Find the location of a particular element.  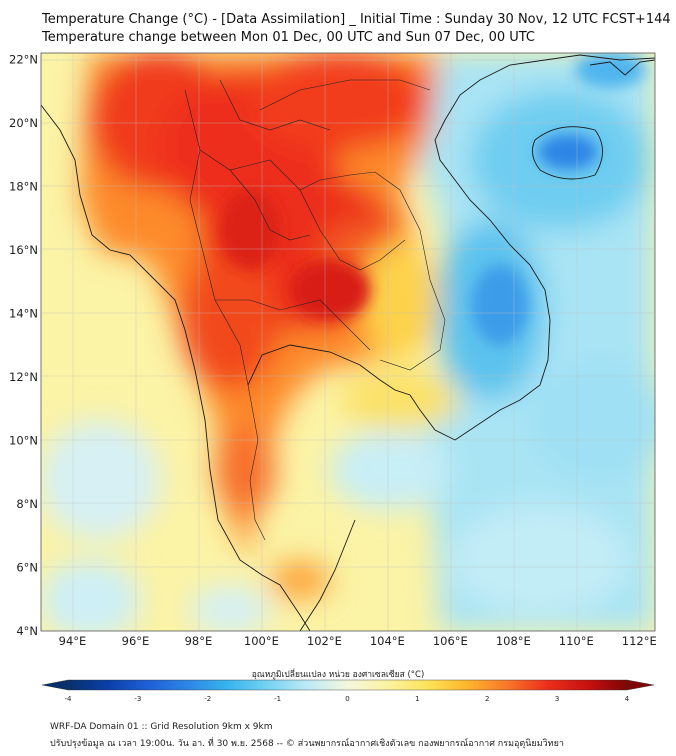

colorbar-tick-label: 4 is located at coordinates (627, 699).